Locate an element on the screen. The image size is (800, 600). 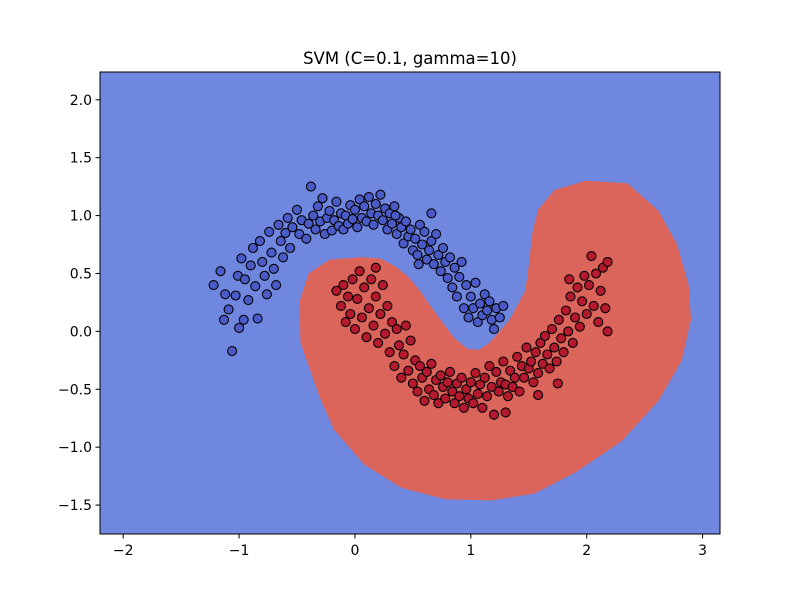
y-tick-label: −0.5 is located at coordinates (75, 390).